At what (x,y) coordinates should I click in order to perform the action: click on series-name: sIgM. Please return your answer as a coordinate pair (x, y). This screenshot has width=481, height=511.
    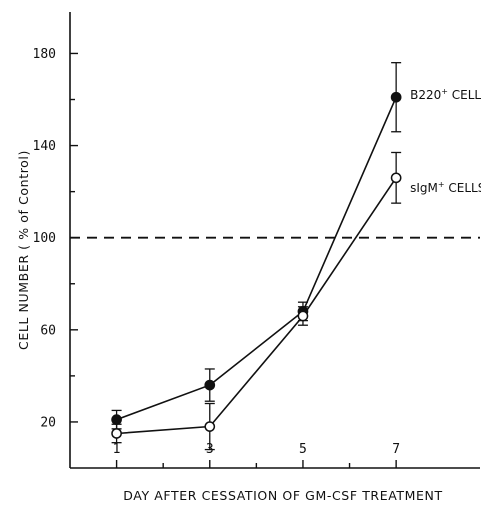
    Looking at the image, I should click on (424, 188).